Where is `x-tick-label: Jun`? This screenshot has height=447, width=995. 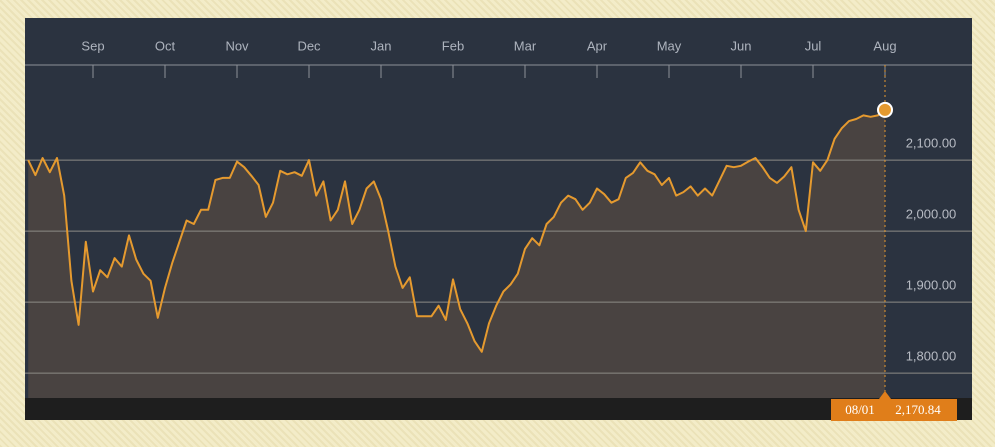 x-tick-label: Jun is located at coordinates (741, 45).